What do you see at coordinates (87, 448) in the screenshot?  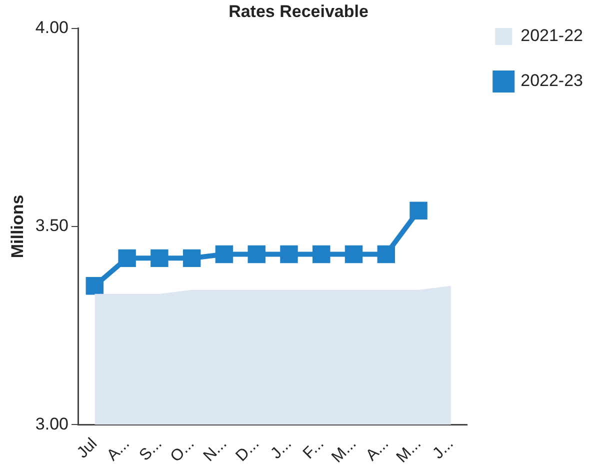 I see `x-tick-label: Jul` at bounding box center [87, 448].